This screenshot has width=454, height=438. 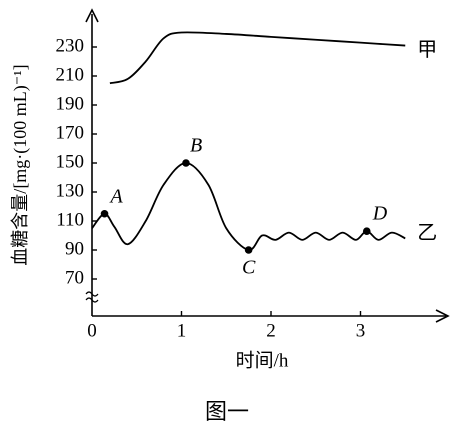 I want to click on y-tick-label: 90, so click(x=74, y=248).